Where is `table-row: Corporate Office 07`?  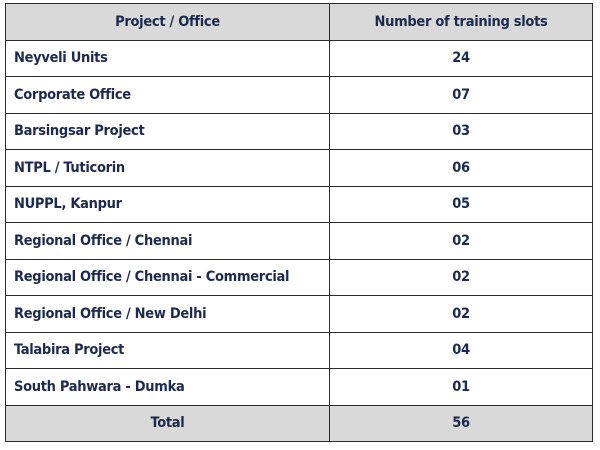 table-row: Corporate Office 07 is located at coordinates (299, 95).